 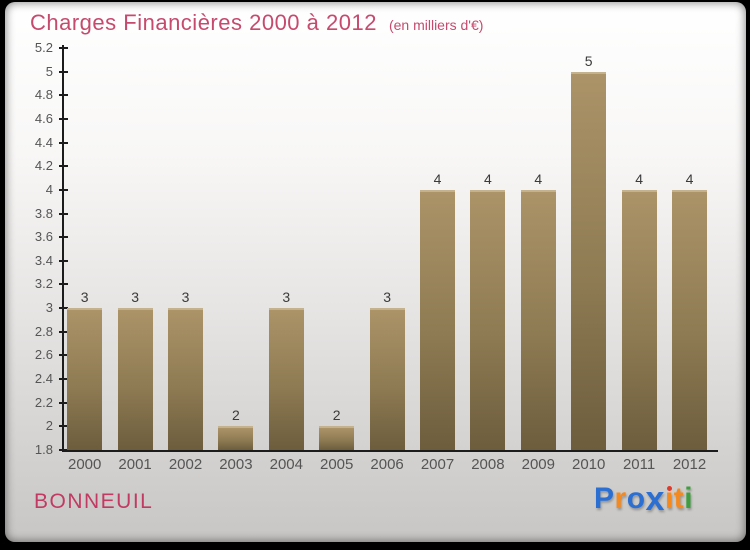 What do you see at coordinates (49, 71) in the screenshot?
I see `y-tick-label: 5` at bounding box center [49, 71].